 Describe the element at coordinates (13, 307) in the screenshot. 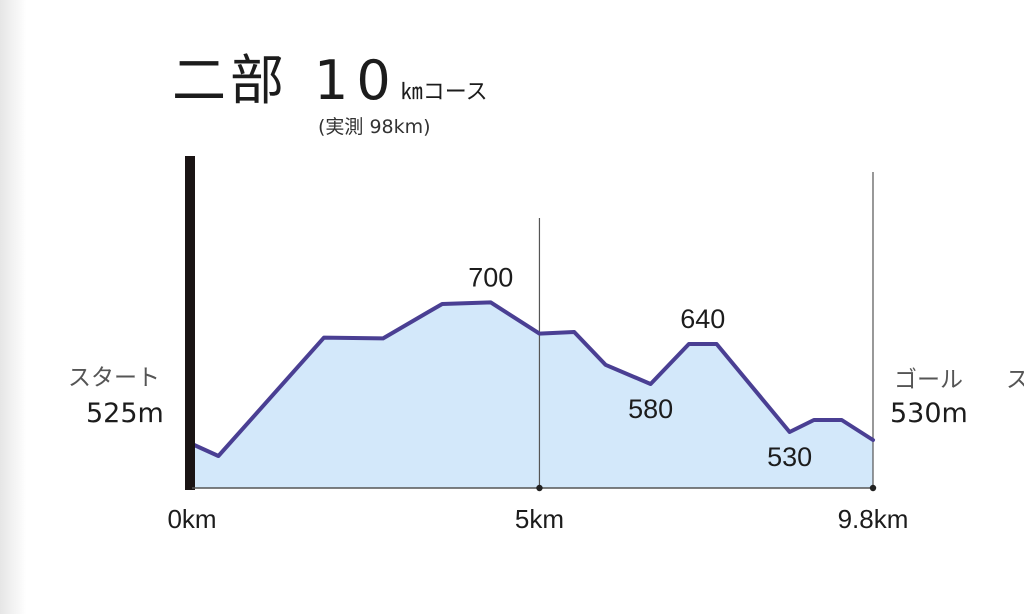

I see `left-shadow` at that location.